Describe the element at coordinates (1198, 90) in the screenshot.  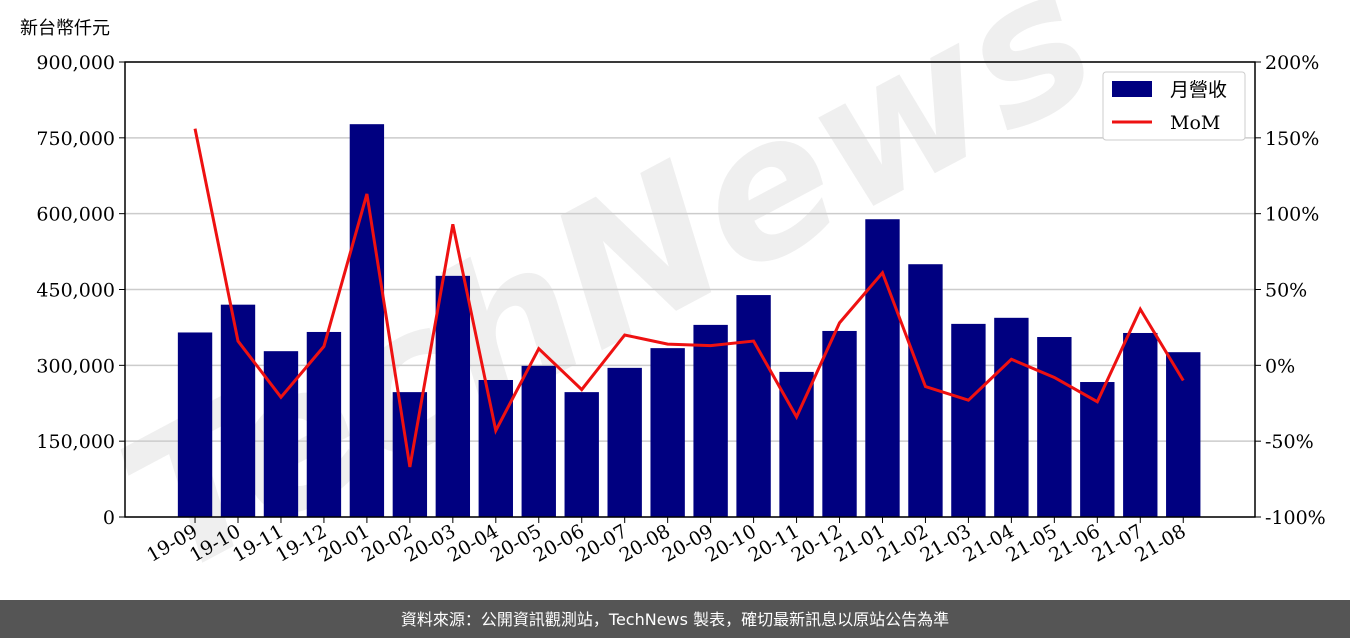
I see `legend-label: 月營收` at that location.